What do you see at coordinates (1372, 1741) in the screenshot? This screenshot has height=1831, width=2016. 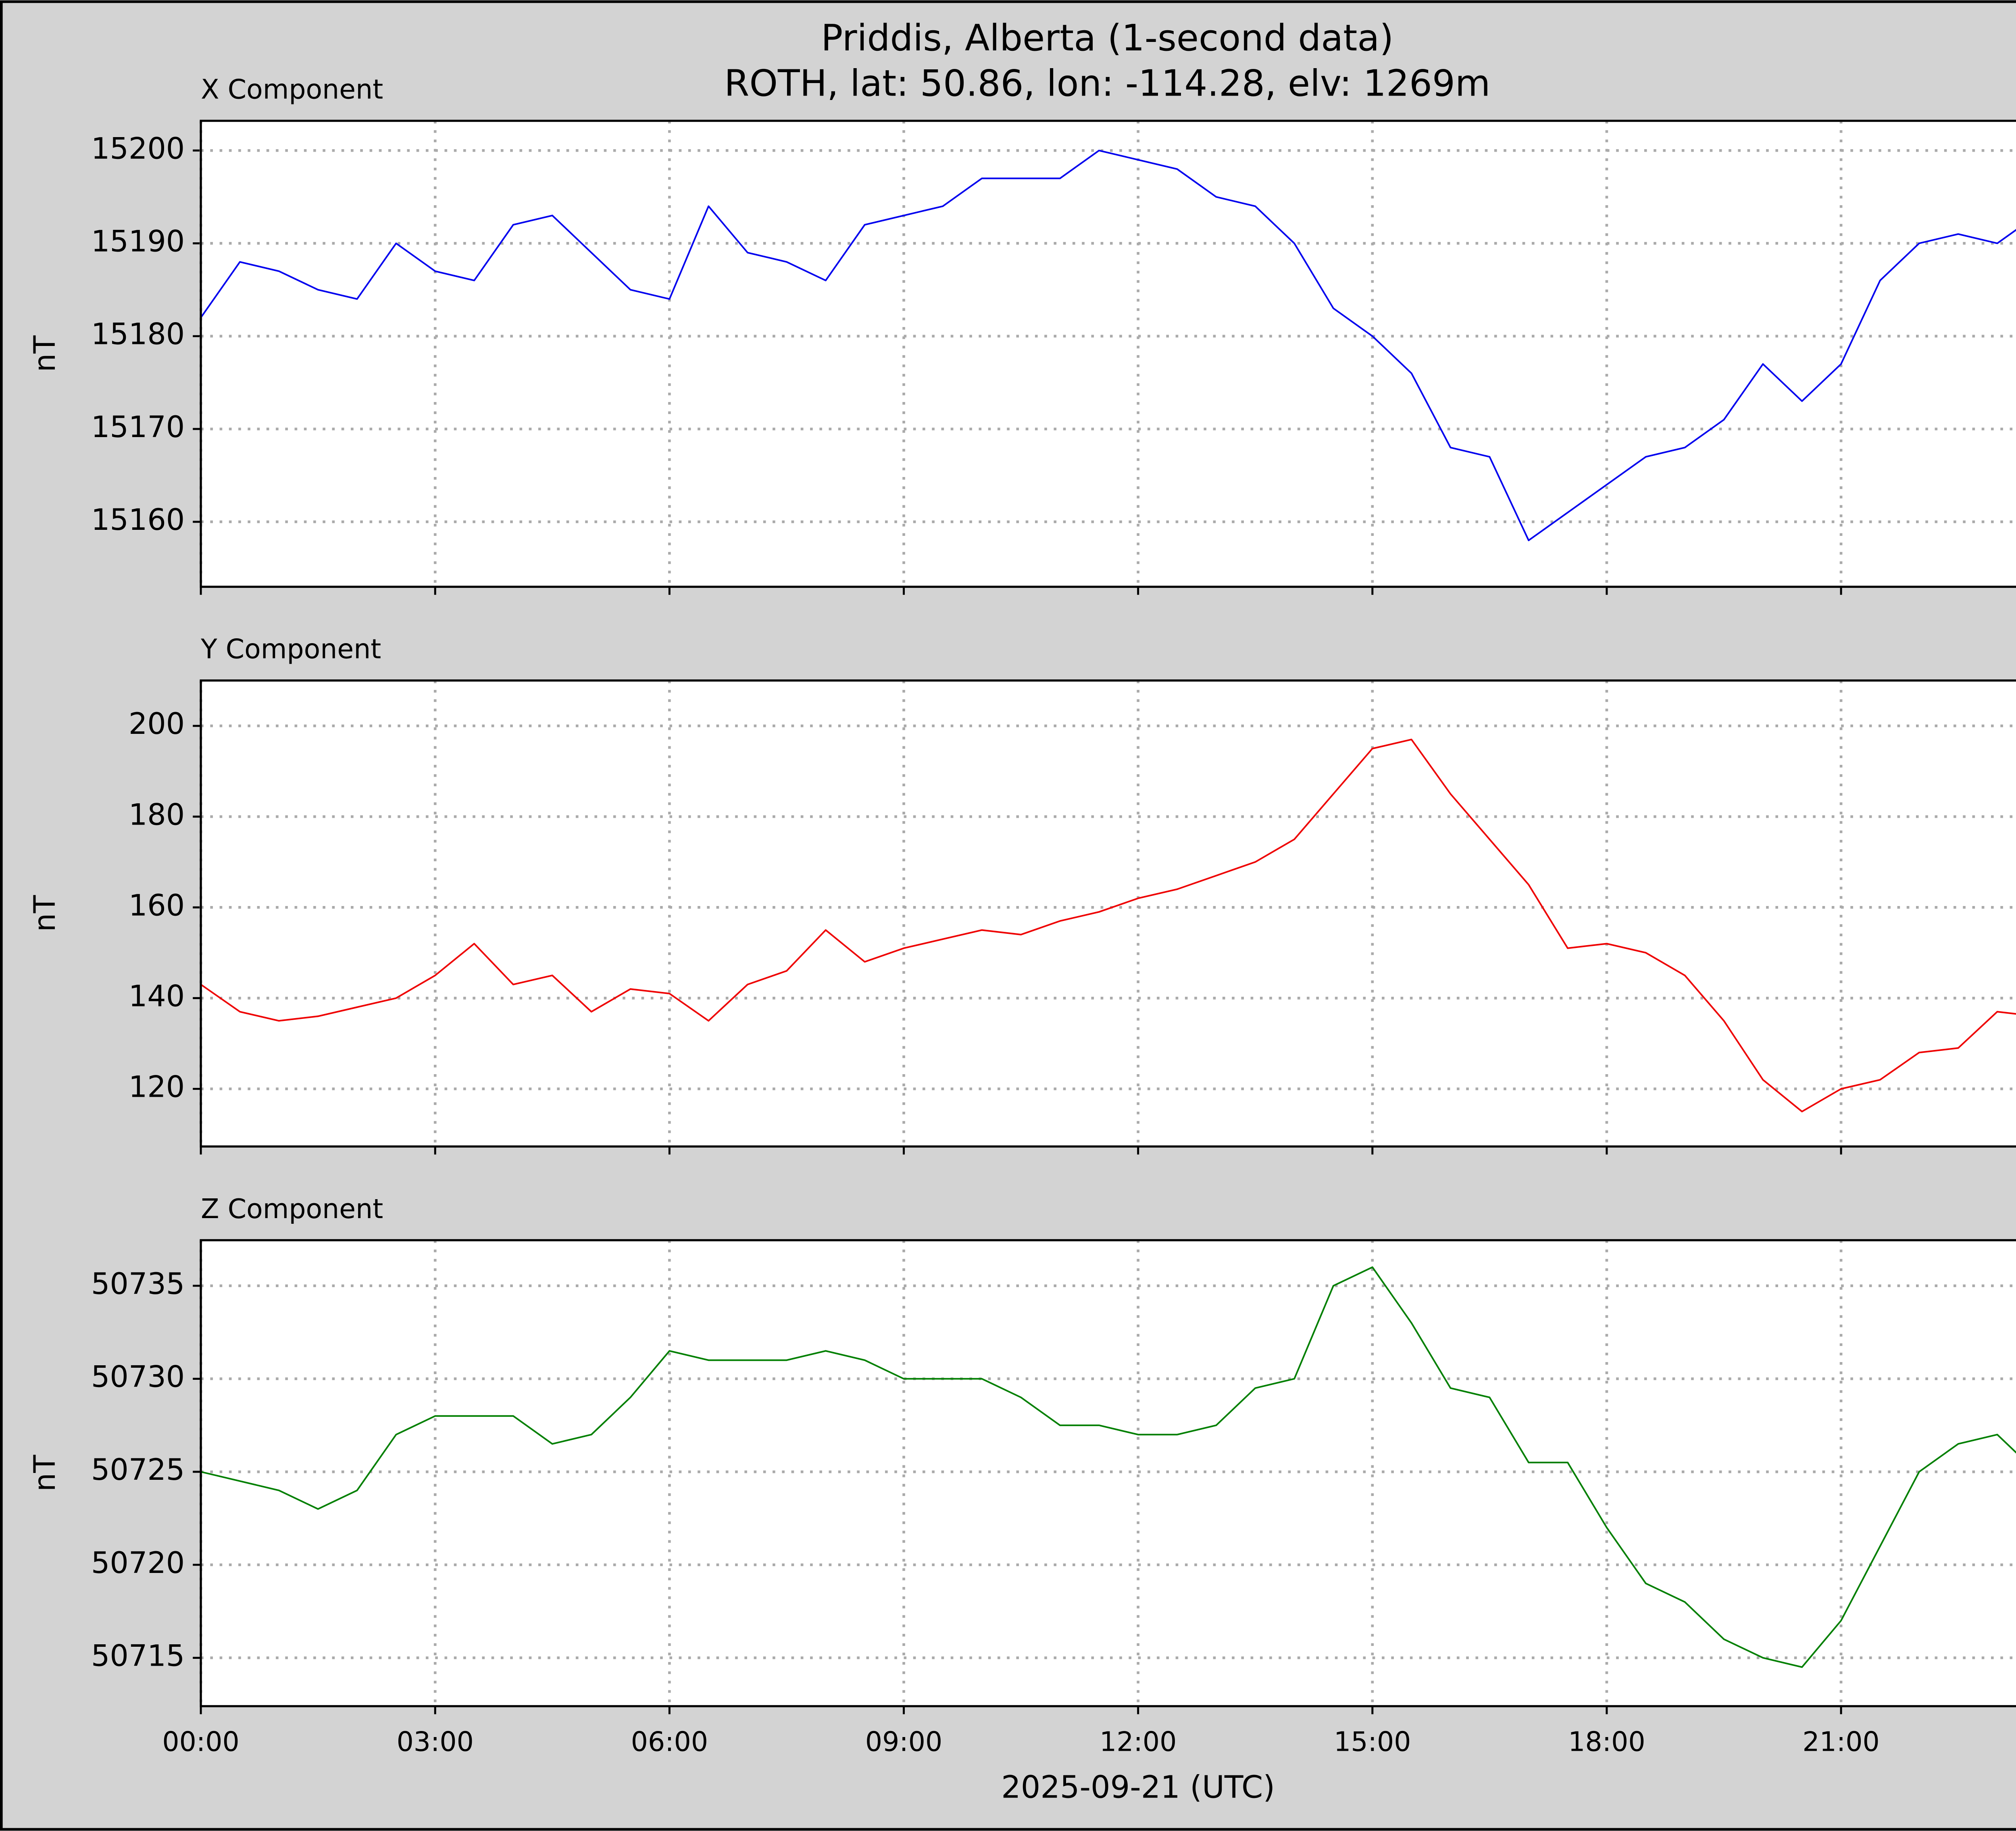 I see `x-tick-label: 15:00` at bounding box center [1372, 1741].